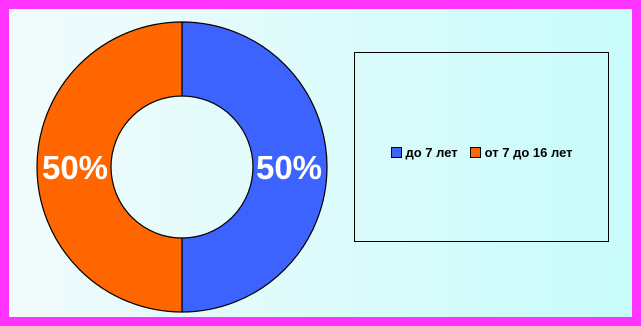  I want to click on legend-row: до 7 лет от 7 до 16 лет, so click(481, 152).